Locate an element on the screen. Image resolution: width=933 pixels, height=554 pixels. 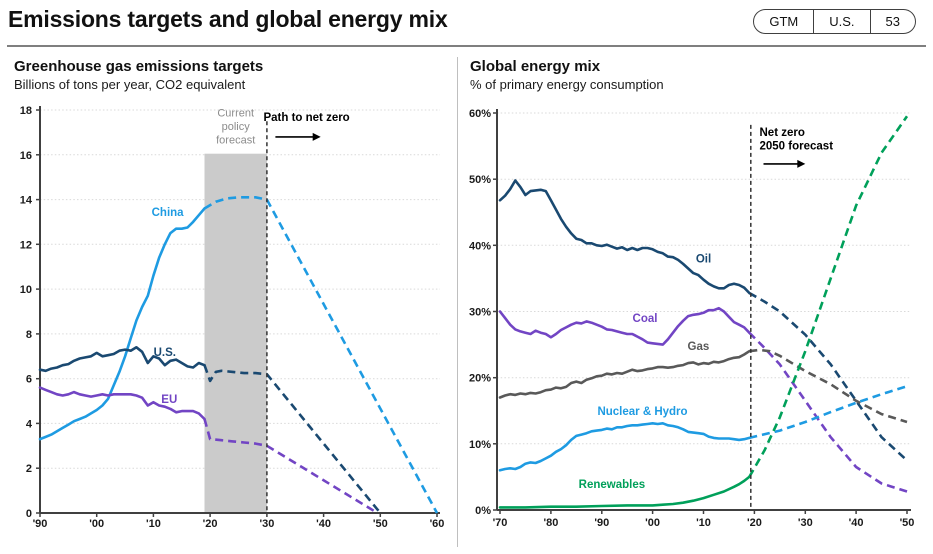
badge-gtm: GTM is located at coordinates (784, 21).